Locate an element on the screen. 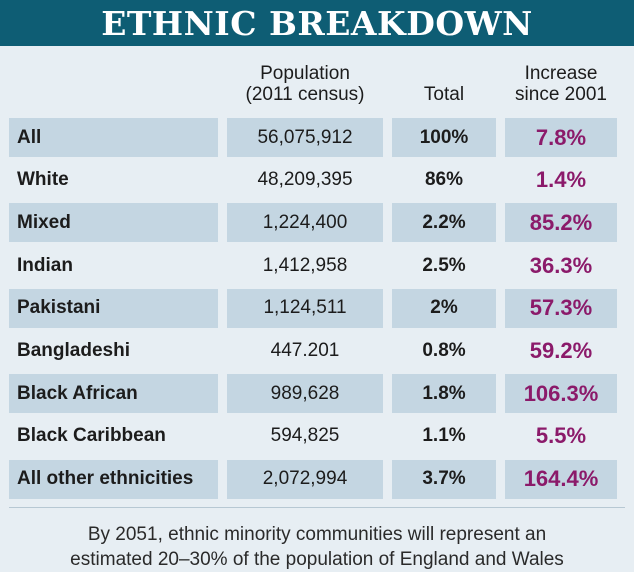 Image resolution: width=634 pixels, height=572 pixels. header-total: Total is located at coordinates (444, 84).